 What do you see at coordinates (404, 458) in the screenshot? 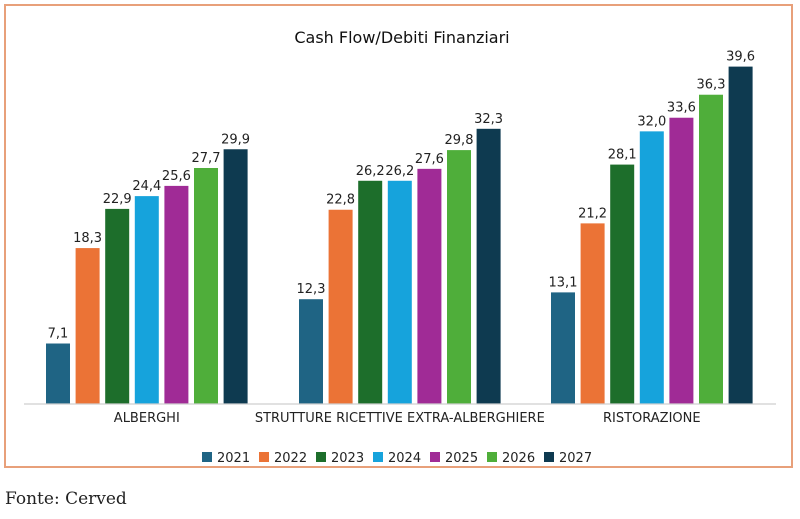
I see `legend-label-2024: 2024` at bounding box center [404, 458].